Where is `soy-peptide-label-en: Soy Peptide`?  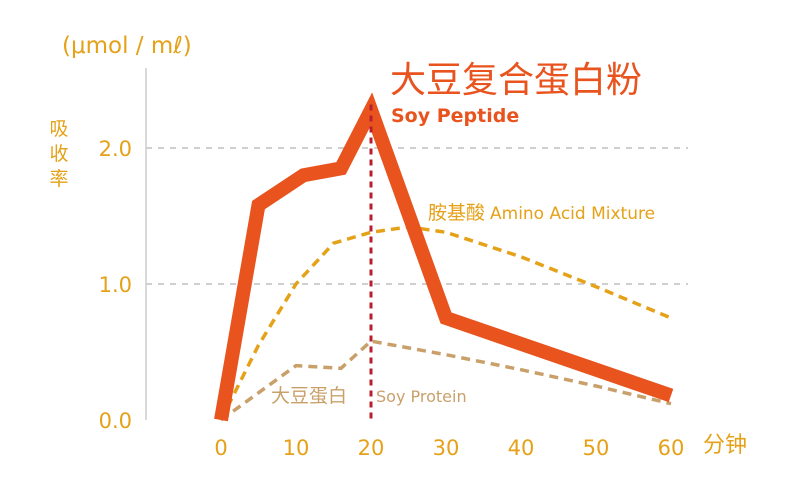
soy-peptide-label-en: Soy Peptide is located at coordinates (455, 116).